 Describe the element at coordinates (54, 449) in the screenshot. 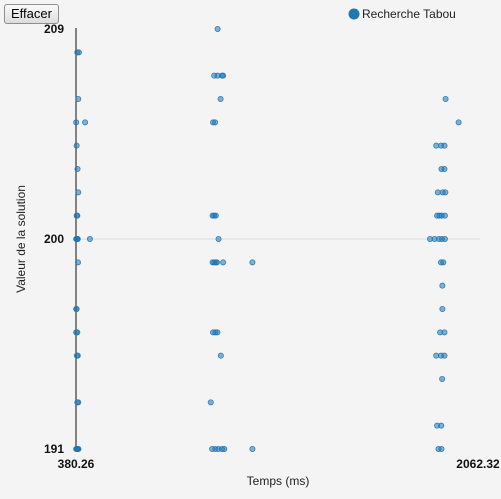

I see `y-tick-label: 191` at that location.